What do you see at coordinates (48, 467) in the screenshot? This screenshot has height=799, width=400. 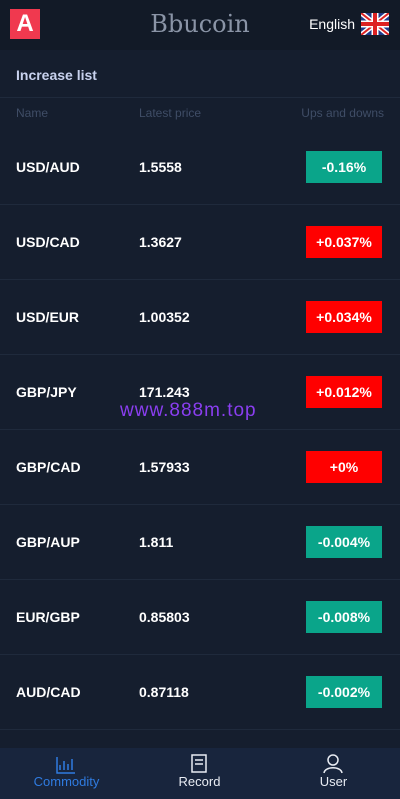 I see `pair-name: GBP/CAD` at bounding box center [48, 467].